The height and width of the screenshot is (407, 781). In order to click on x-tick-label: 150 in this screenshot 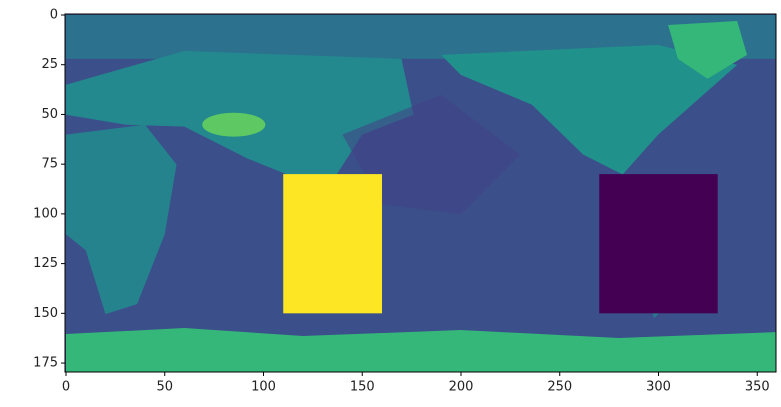, I will do `click(362, 387)`.